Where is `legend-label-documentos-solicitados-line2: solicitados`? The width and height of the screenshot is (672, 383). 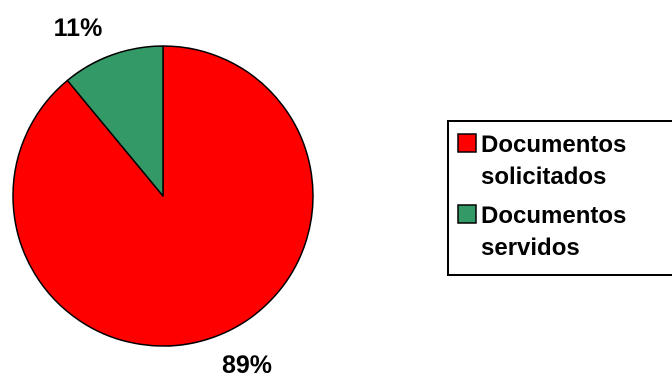 legend-label-documentos-solicitados-line2: solicitados is located at coordinates (543, 176).